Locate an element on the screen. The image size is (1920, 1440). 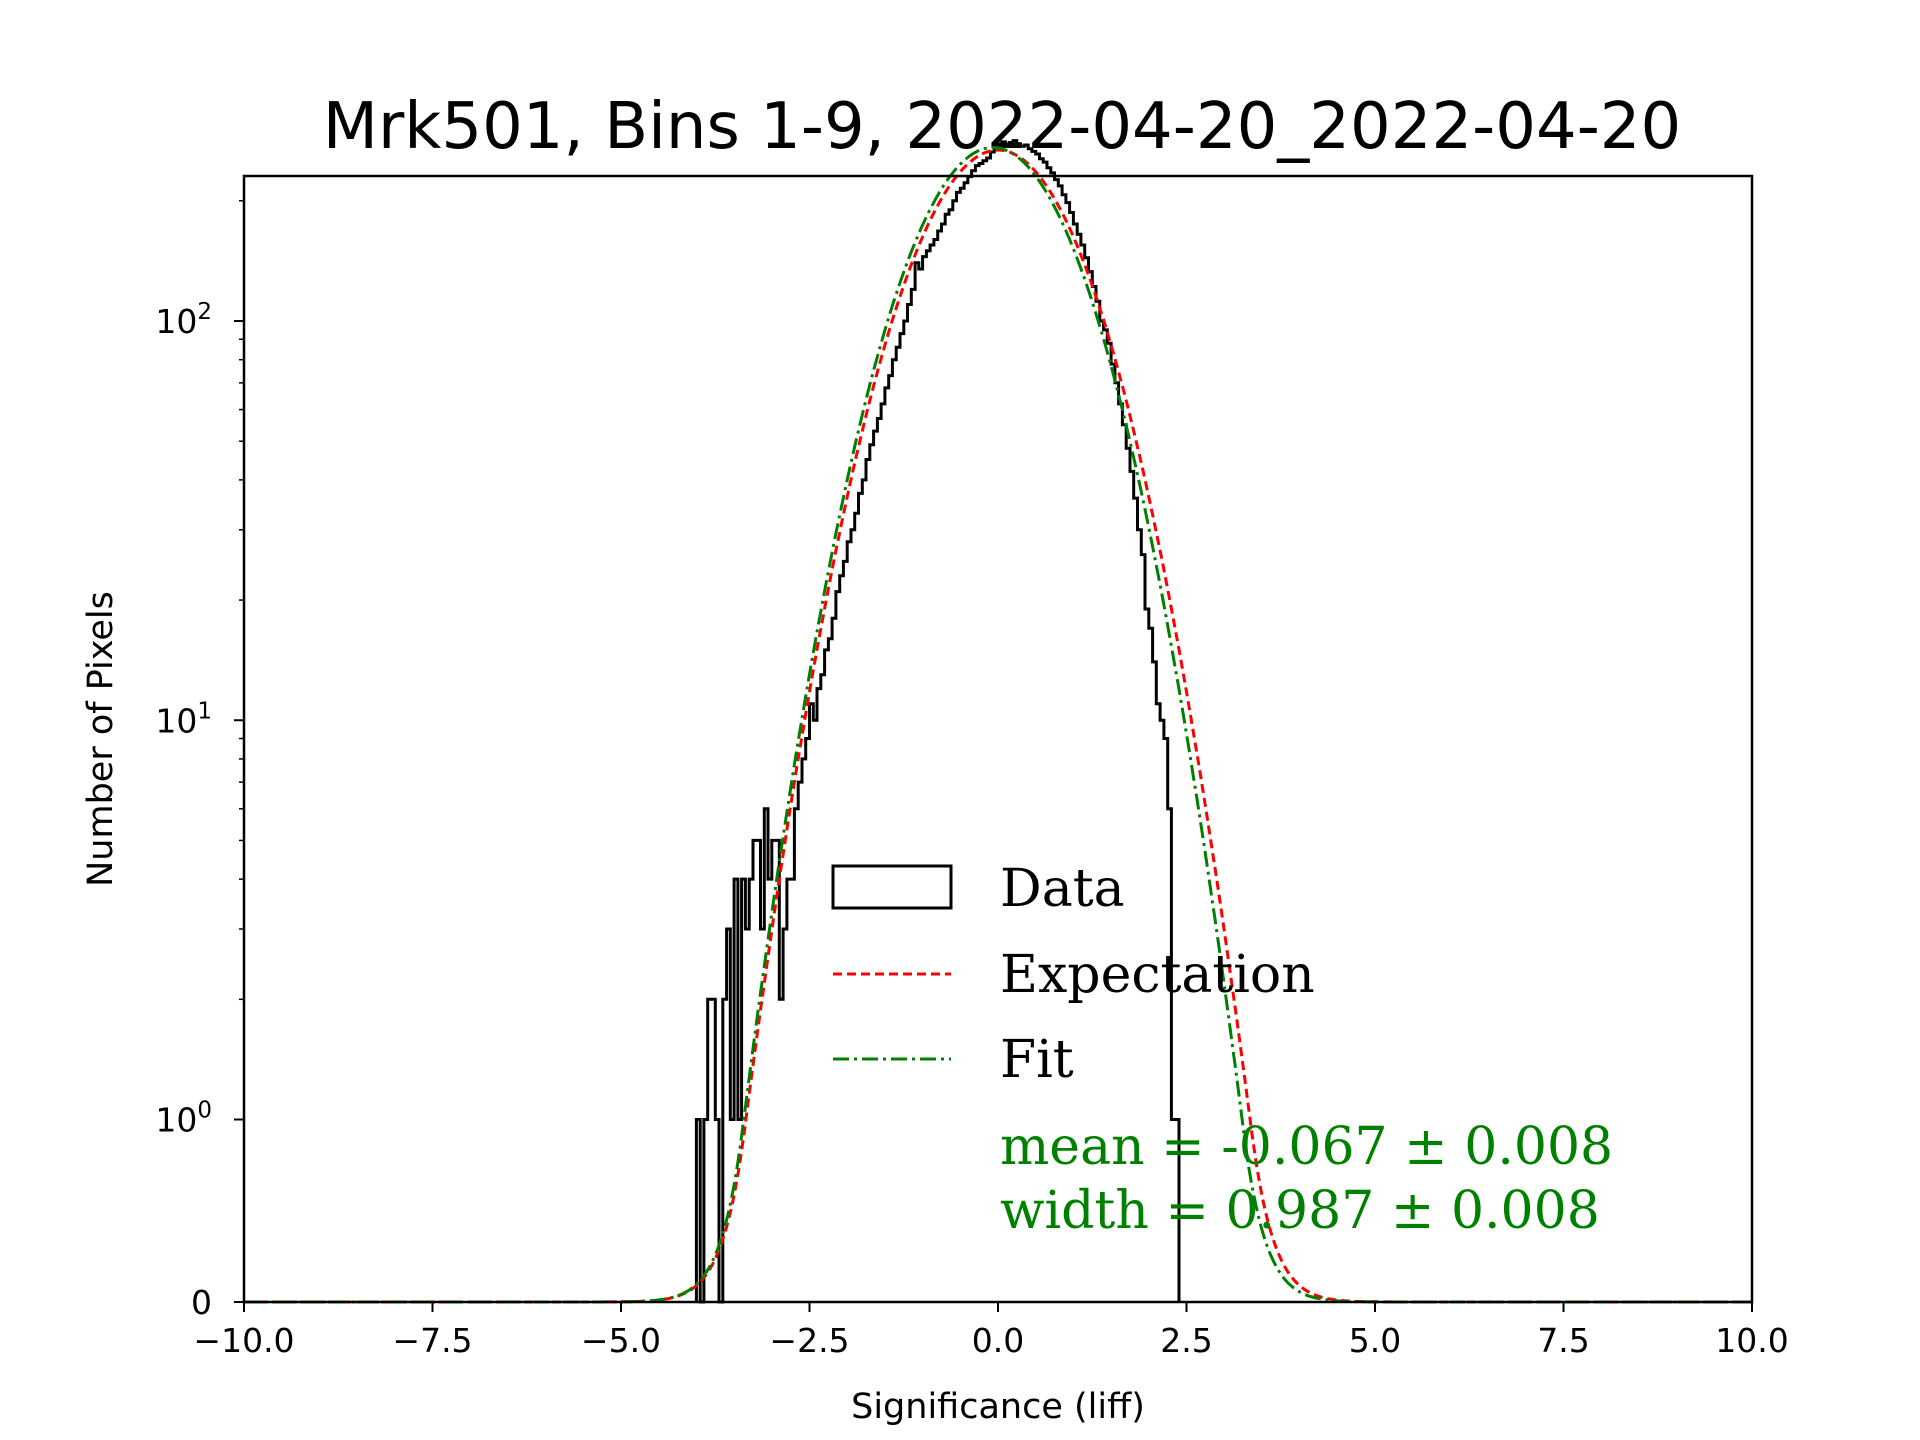
legend-label-fit: Fit is located at coordinates (1037, 1060).